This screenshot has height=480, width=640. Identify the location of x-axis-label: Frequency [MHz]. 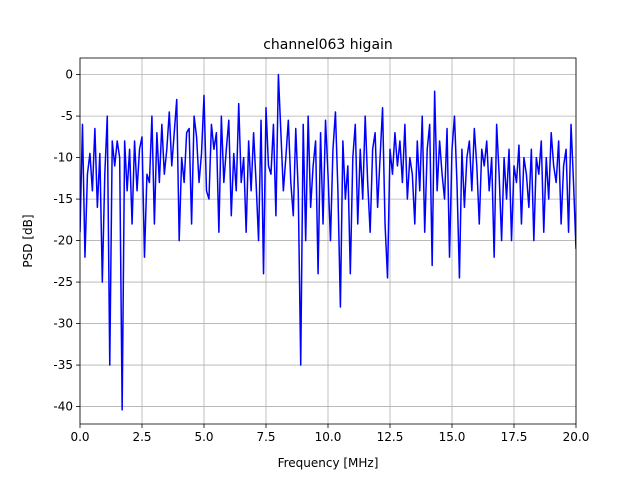
(328, 463).